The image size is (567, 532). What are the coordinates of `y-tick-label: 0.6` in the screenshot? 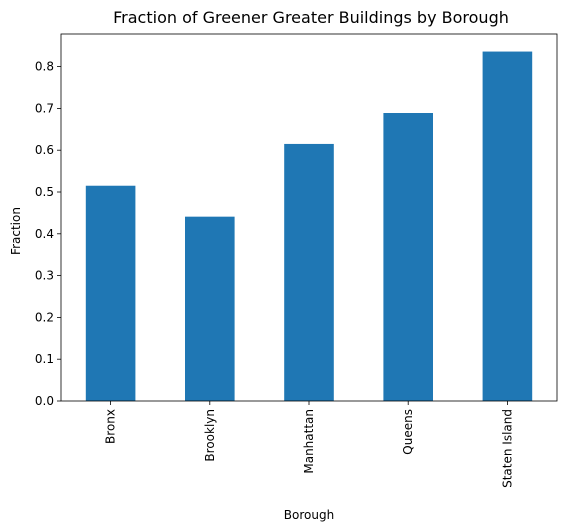 It's located at (44, 150).